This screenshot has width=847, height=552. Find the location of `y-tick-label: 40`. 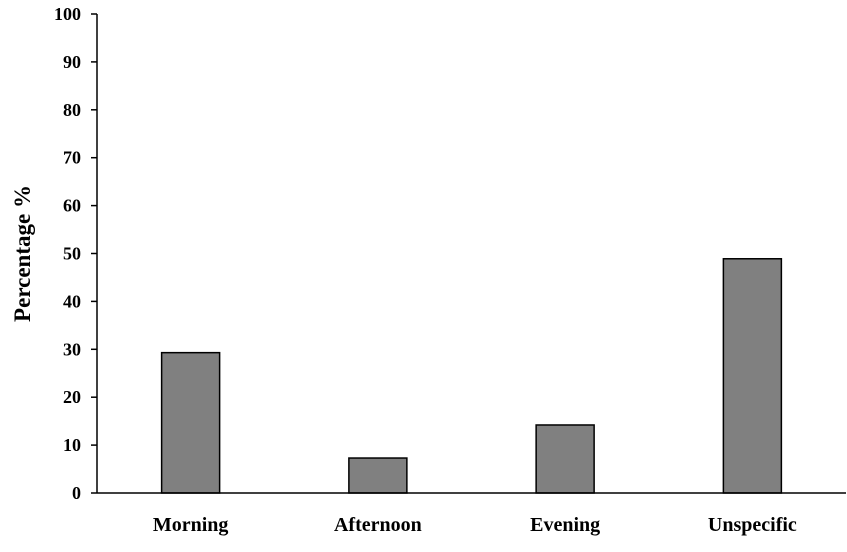

y-tick-label: 40 is located at coordinates (72, 301).